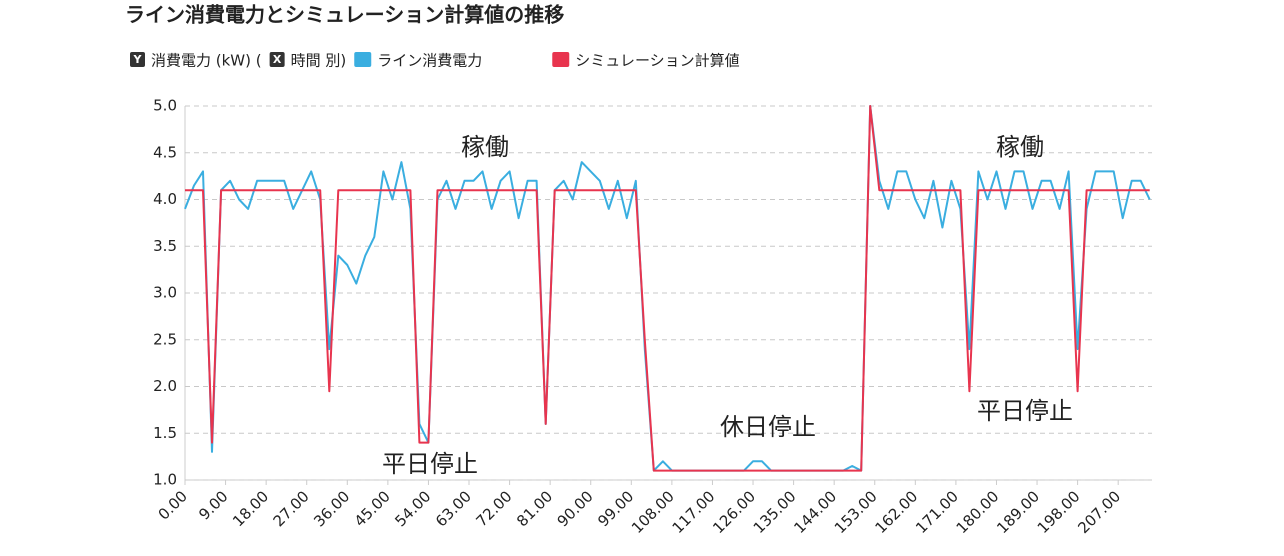 The width and height of the screenshot is (1284, 556). What do you see at coordinates (1018, 512) in the screenshot?
I see `x-tick-label: 189.00` at bounding box center [1018, 512].